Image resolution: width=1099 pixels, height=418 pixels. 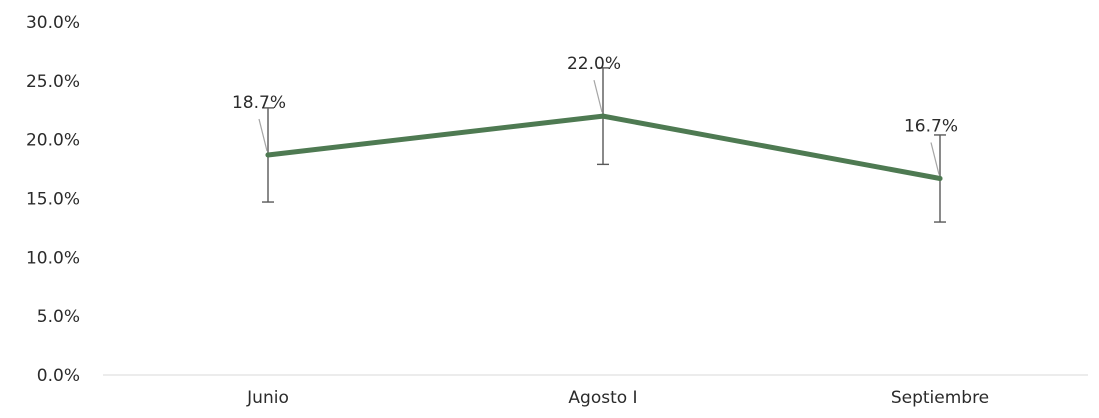 I want to click on y-axis-tick-labels: 0.0% 5.0% 10.0% 15.0% 20.0% 25.0% 30.0%, so click(x=53, y=199).